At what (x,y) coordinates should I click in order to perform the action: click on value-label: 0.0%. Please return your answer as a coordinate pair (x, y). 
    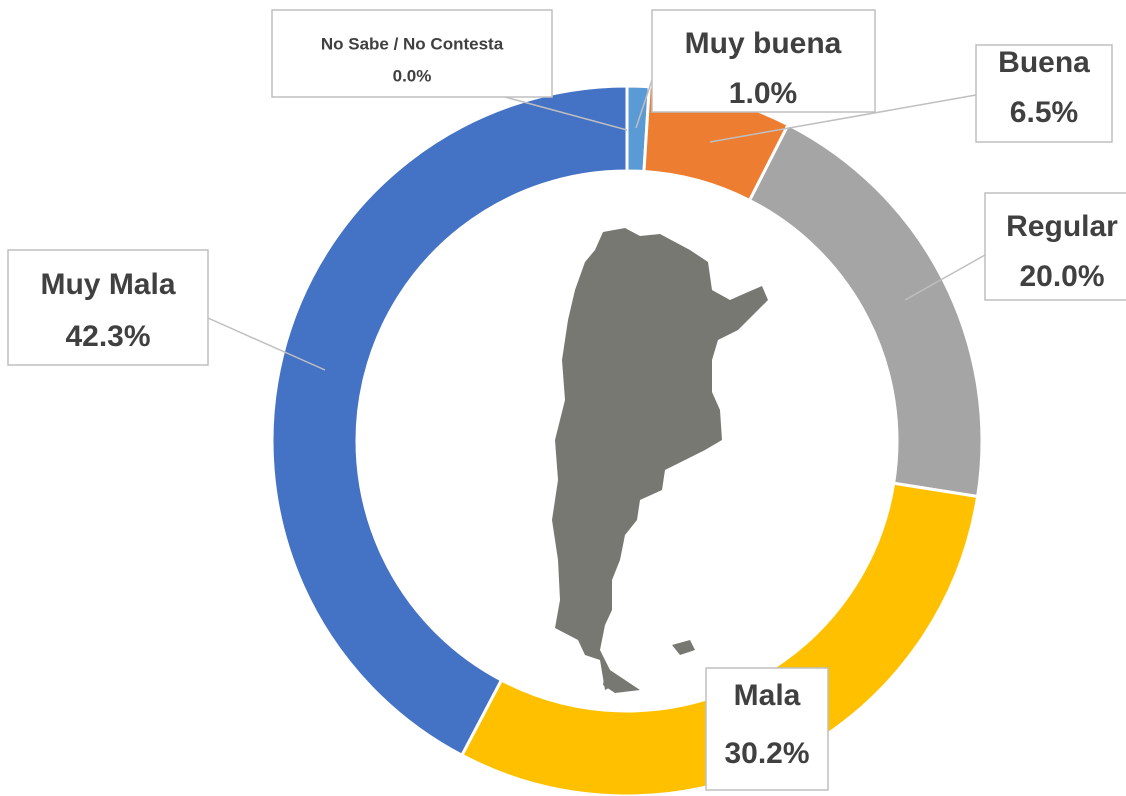
    Looking at the image, I should click on (412, 75).